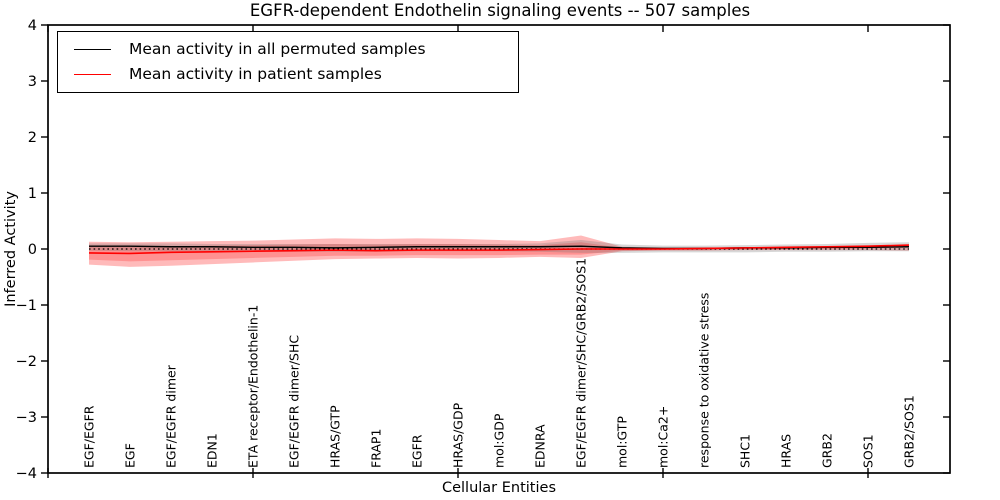  I want to click on x-category-label: ETA receptor/Endothelin-1, so click(253, 386).